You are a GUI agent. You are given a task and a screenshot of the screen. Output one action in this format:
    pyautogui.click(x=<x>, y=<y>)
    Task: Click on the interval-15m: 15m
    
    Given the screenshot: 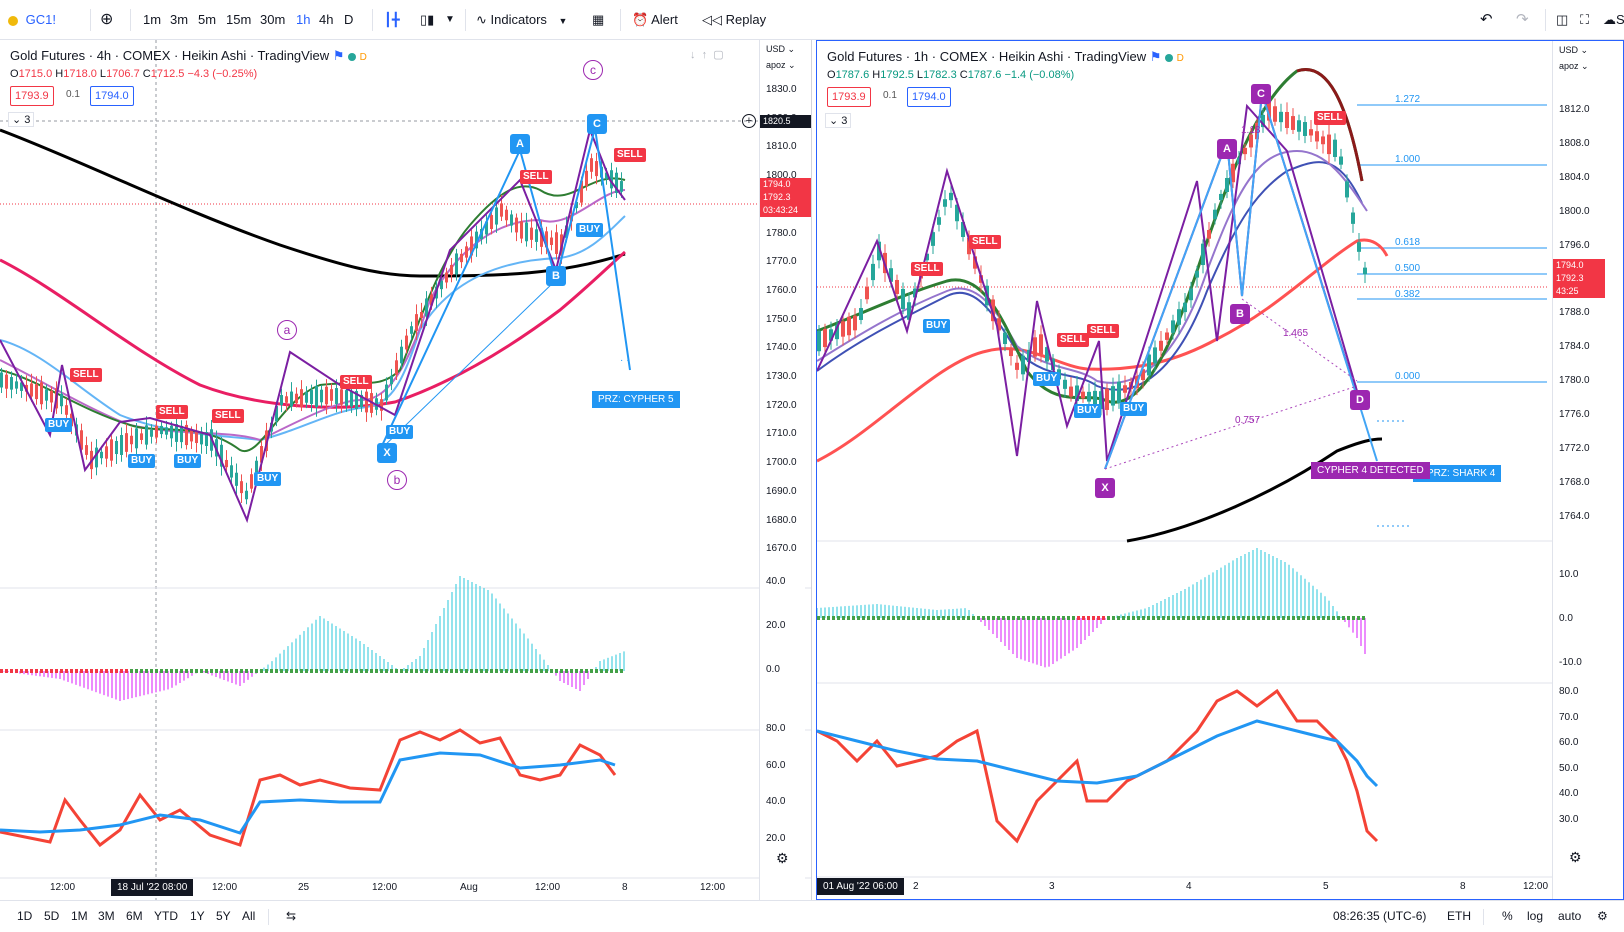 What is the action you would take?
    pyautogui.click(x=239, y=19)
    